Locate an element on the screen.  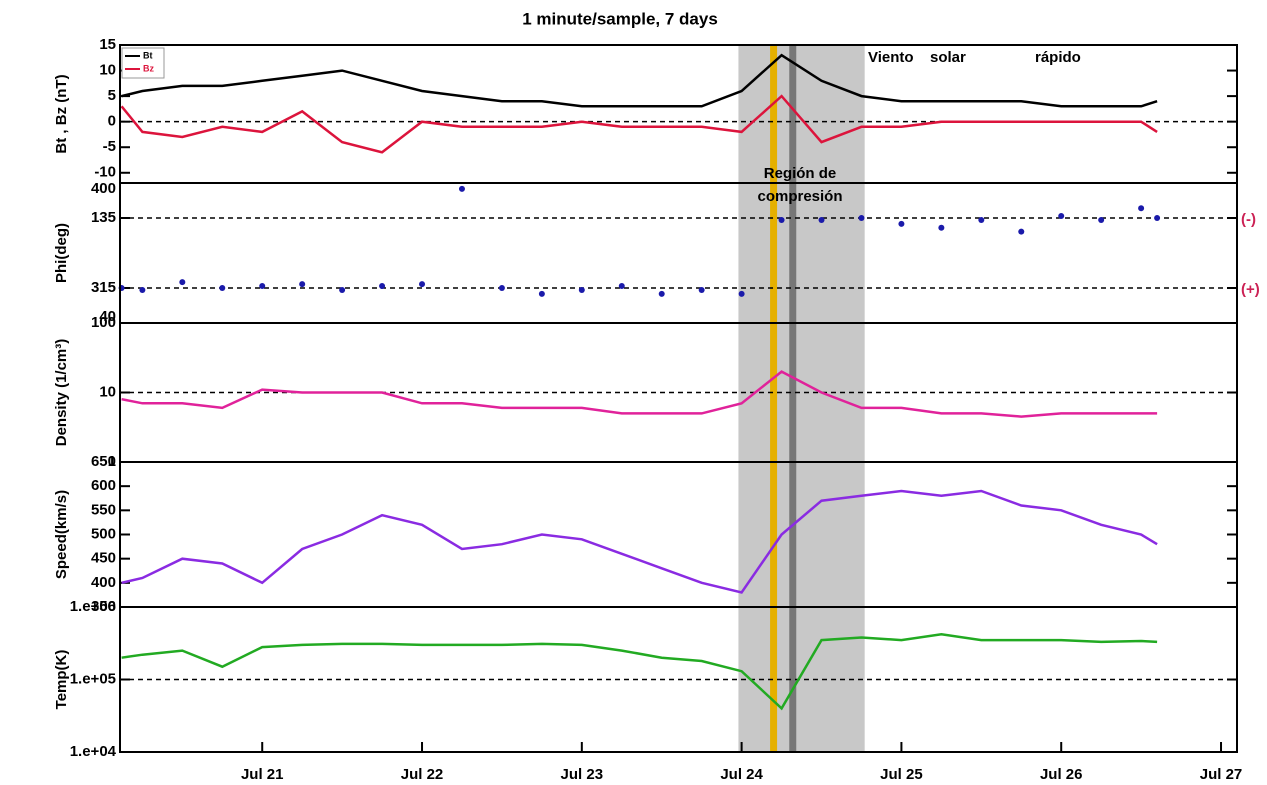
y-tick-label: -5 is located at coordinates (109, 146).